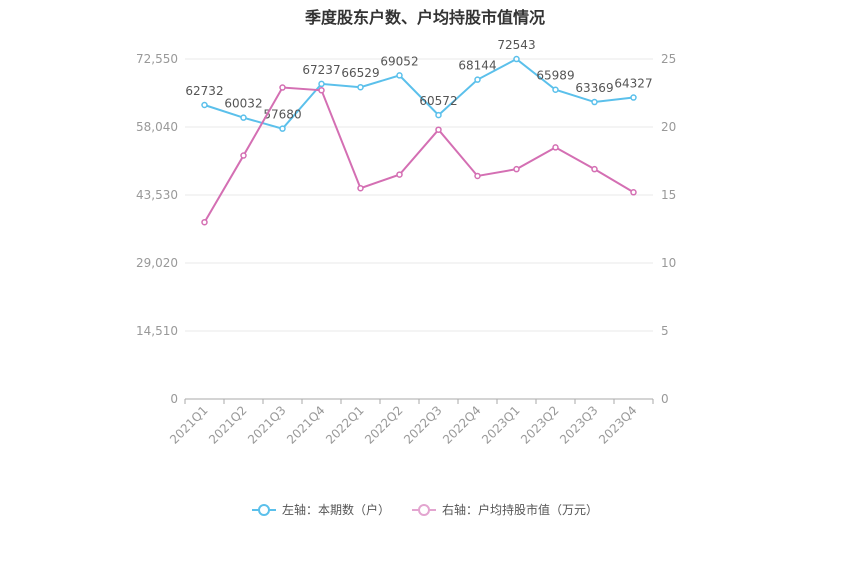  Describe the element at coordinates (424, 17) in the screenshot. I see `chart-title: 季度股东户数、户均持股市值情况` at that location.